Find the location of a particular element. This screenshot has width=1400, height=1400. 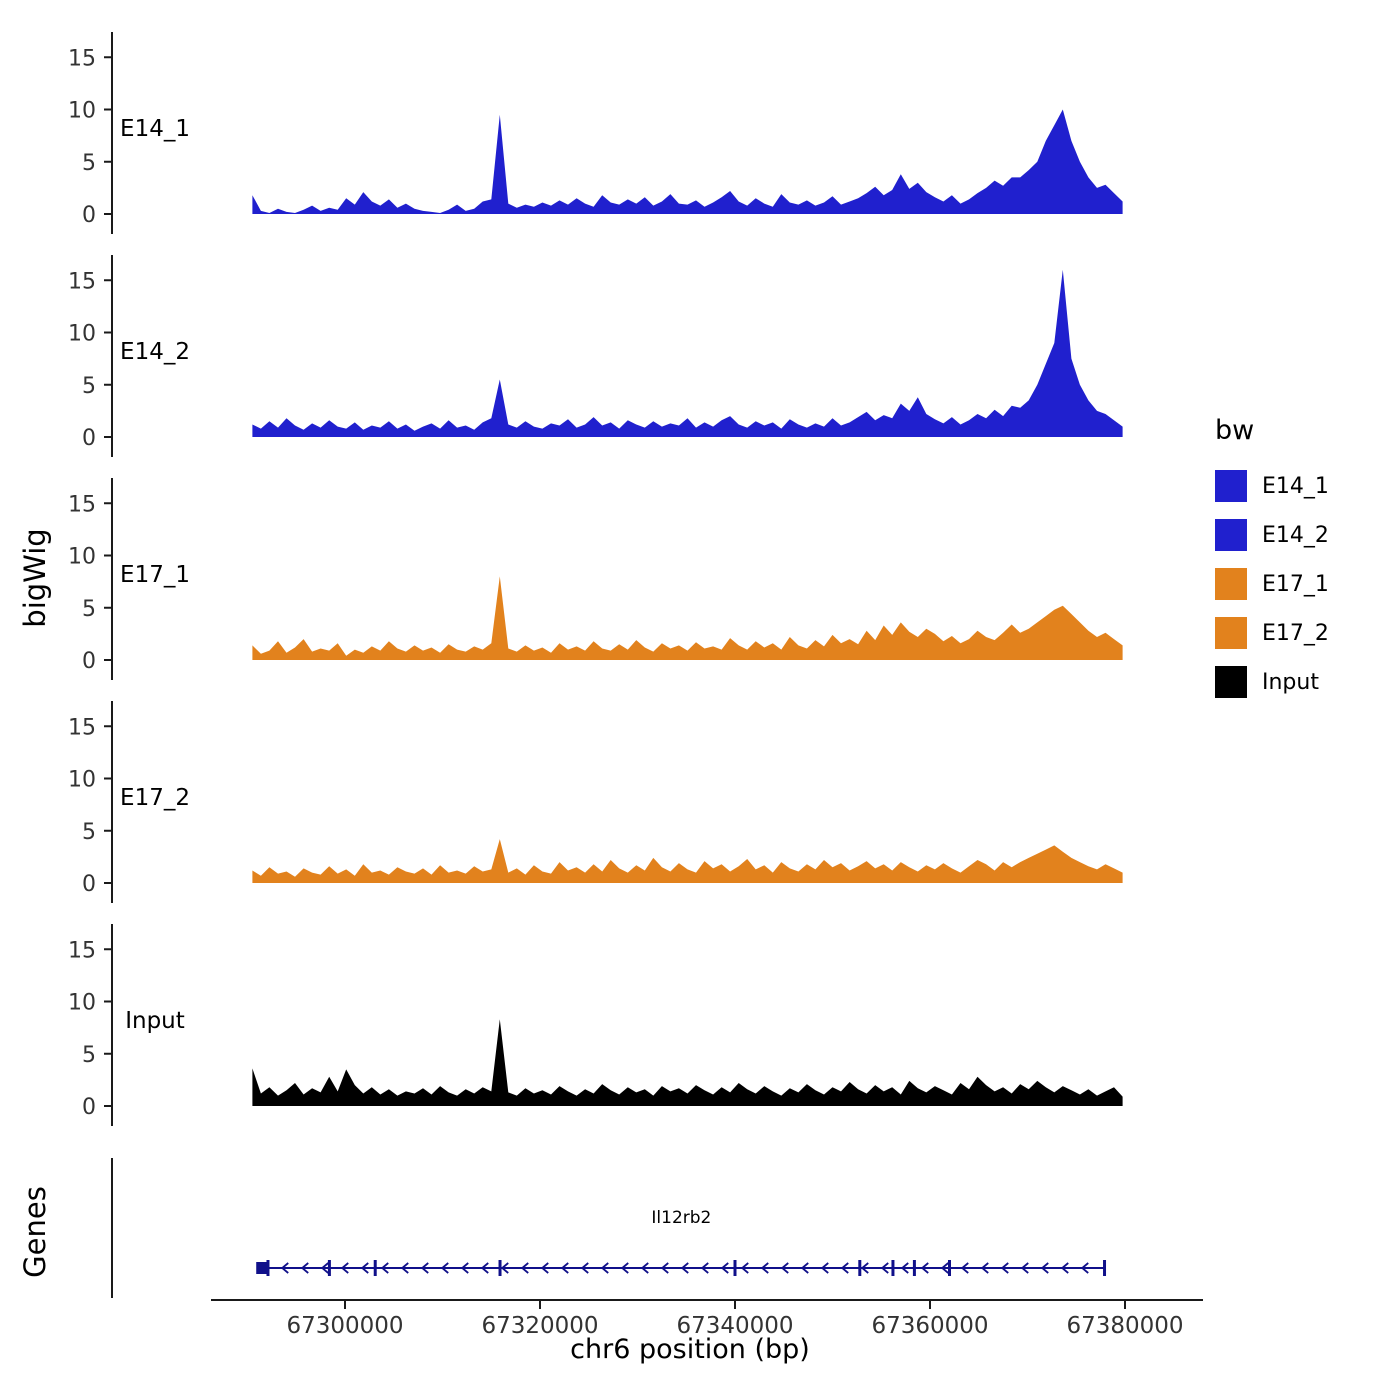

svg-text: 67360000 is located at coordinates (929, 1326).